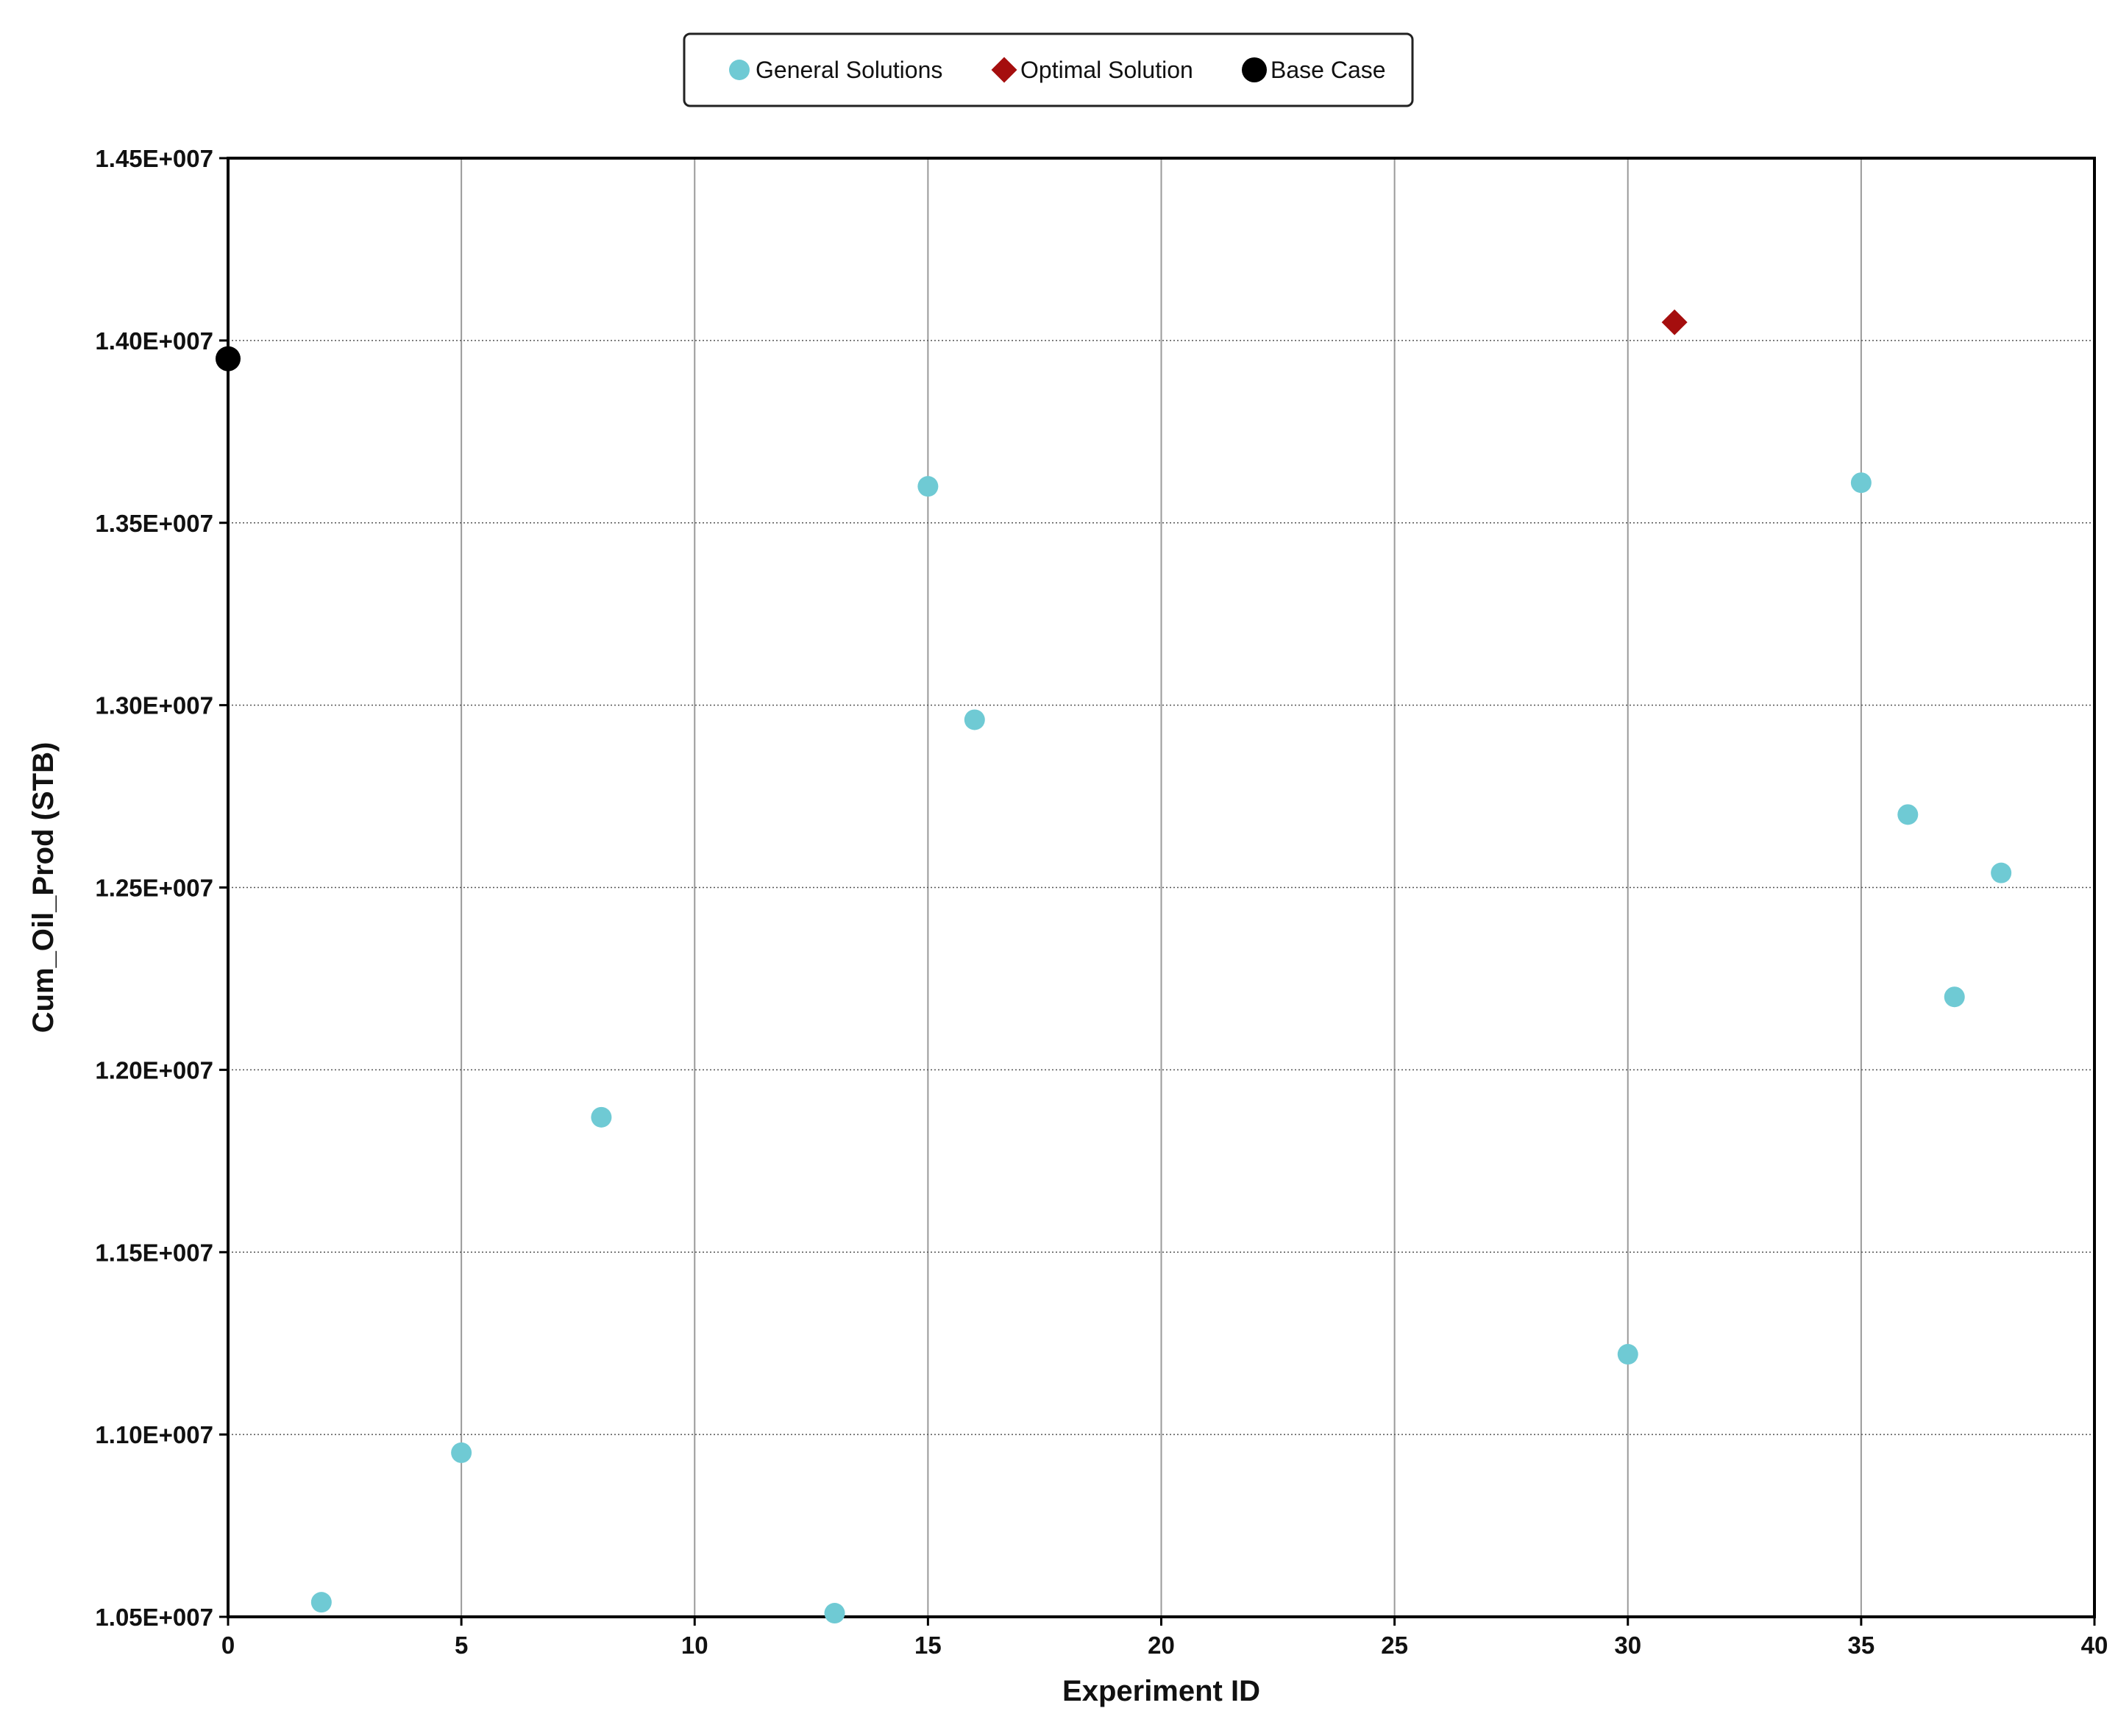 The height and width of the screenshot is (1736, 2118). Describe the element at coordinates (154, 705) in the screenshot. I see `y-tick-label: 1.30E+007` at that location.